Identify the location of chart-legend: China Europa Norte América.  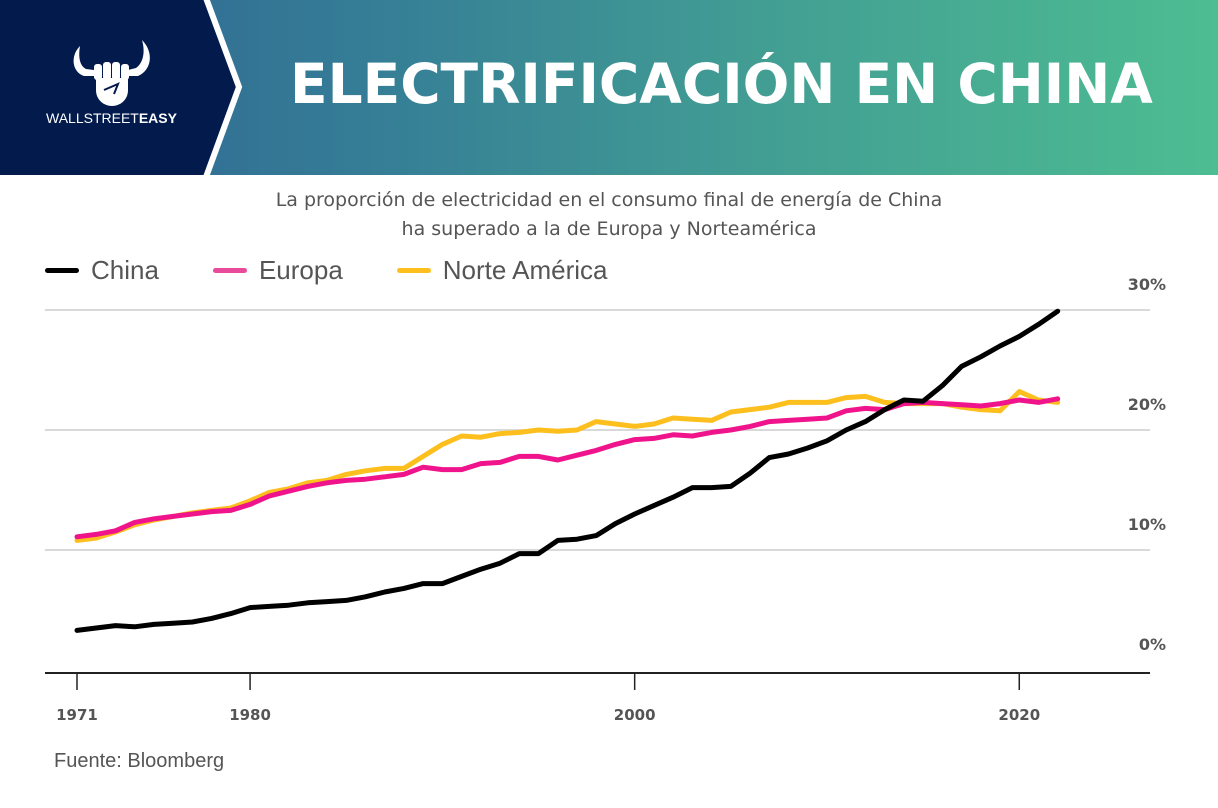
(353, 270).